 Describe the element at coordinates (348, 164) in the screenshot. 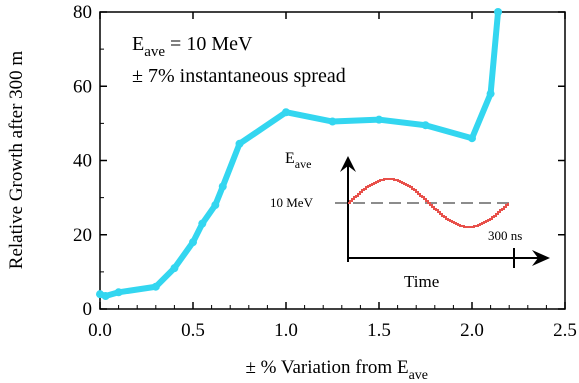

I see `inset-y-arrowhead` at that location.